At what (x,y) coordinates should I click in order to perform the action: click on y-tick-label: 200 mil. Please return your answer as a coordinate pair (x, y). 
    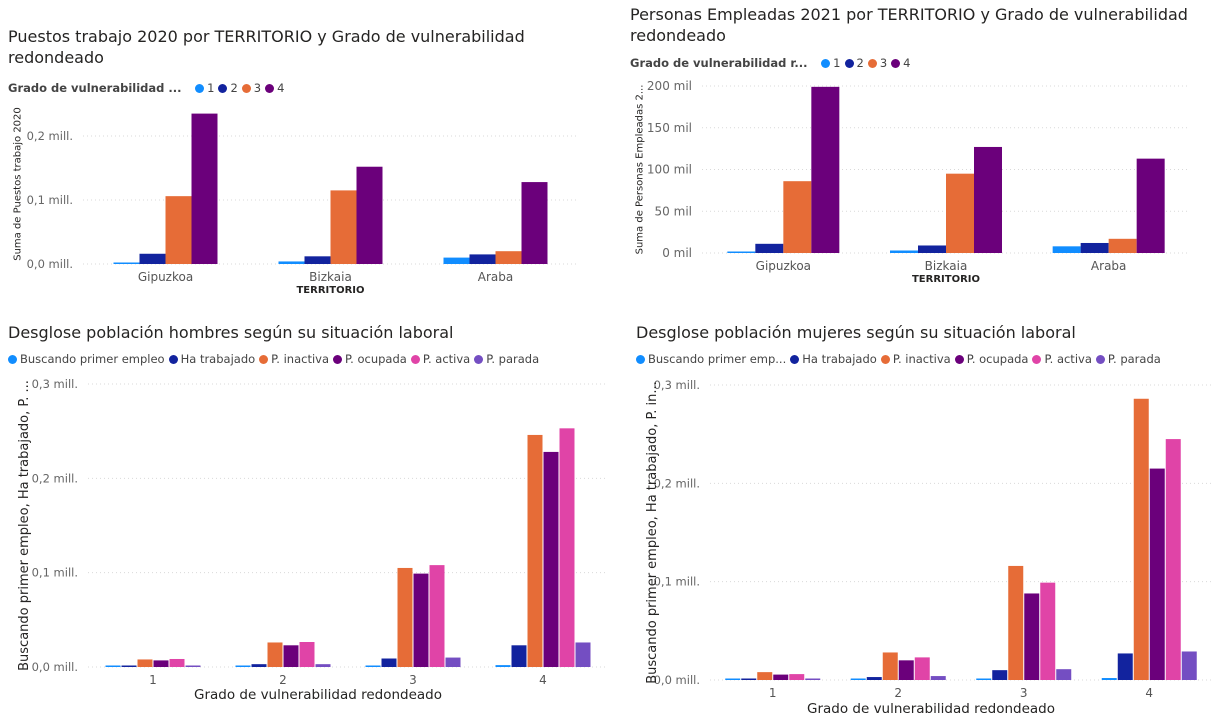
    Looking at the image, I should click on (669, 86).